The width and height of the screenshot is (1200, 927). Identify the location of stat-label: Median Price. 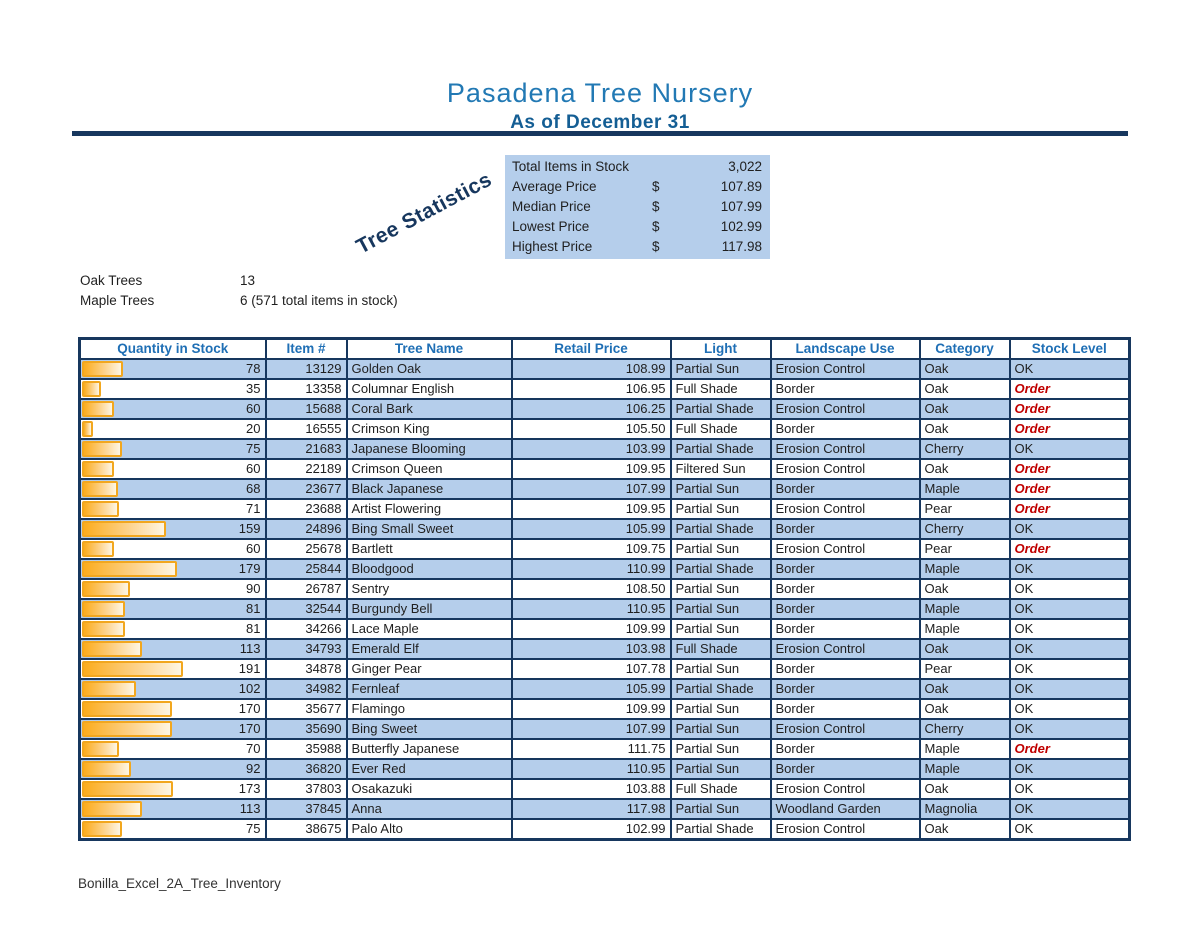
(551, 206).